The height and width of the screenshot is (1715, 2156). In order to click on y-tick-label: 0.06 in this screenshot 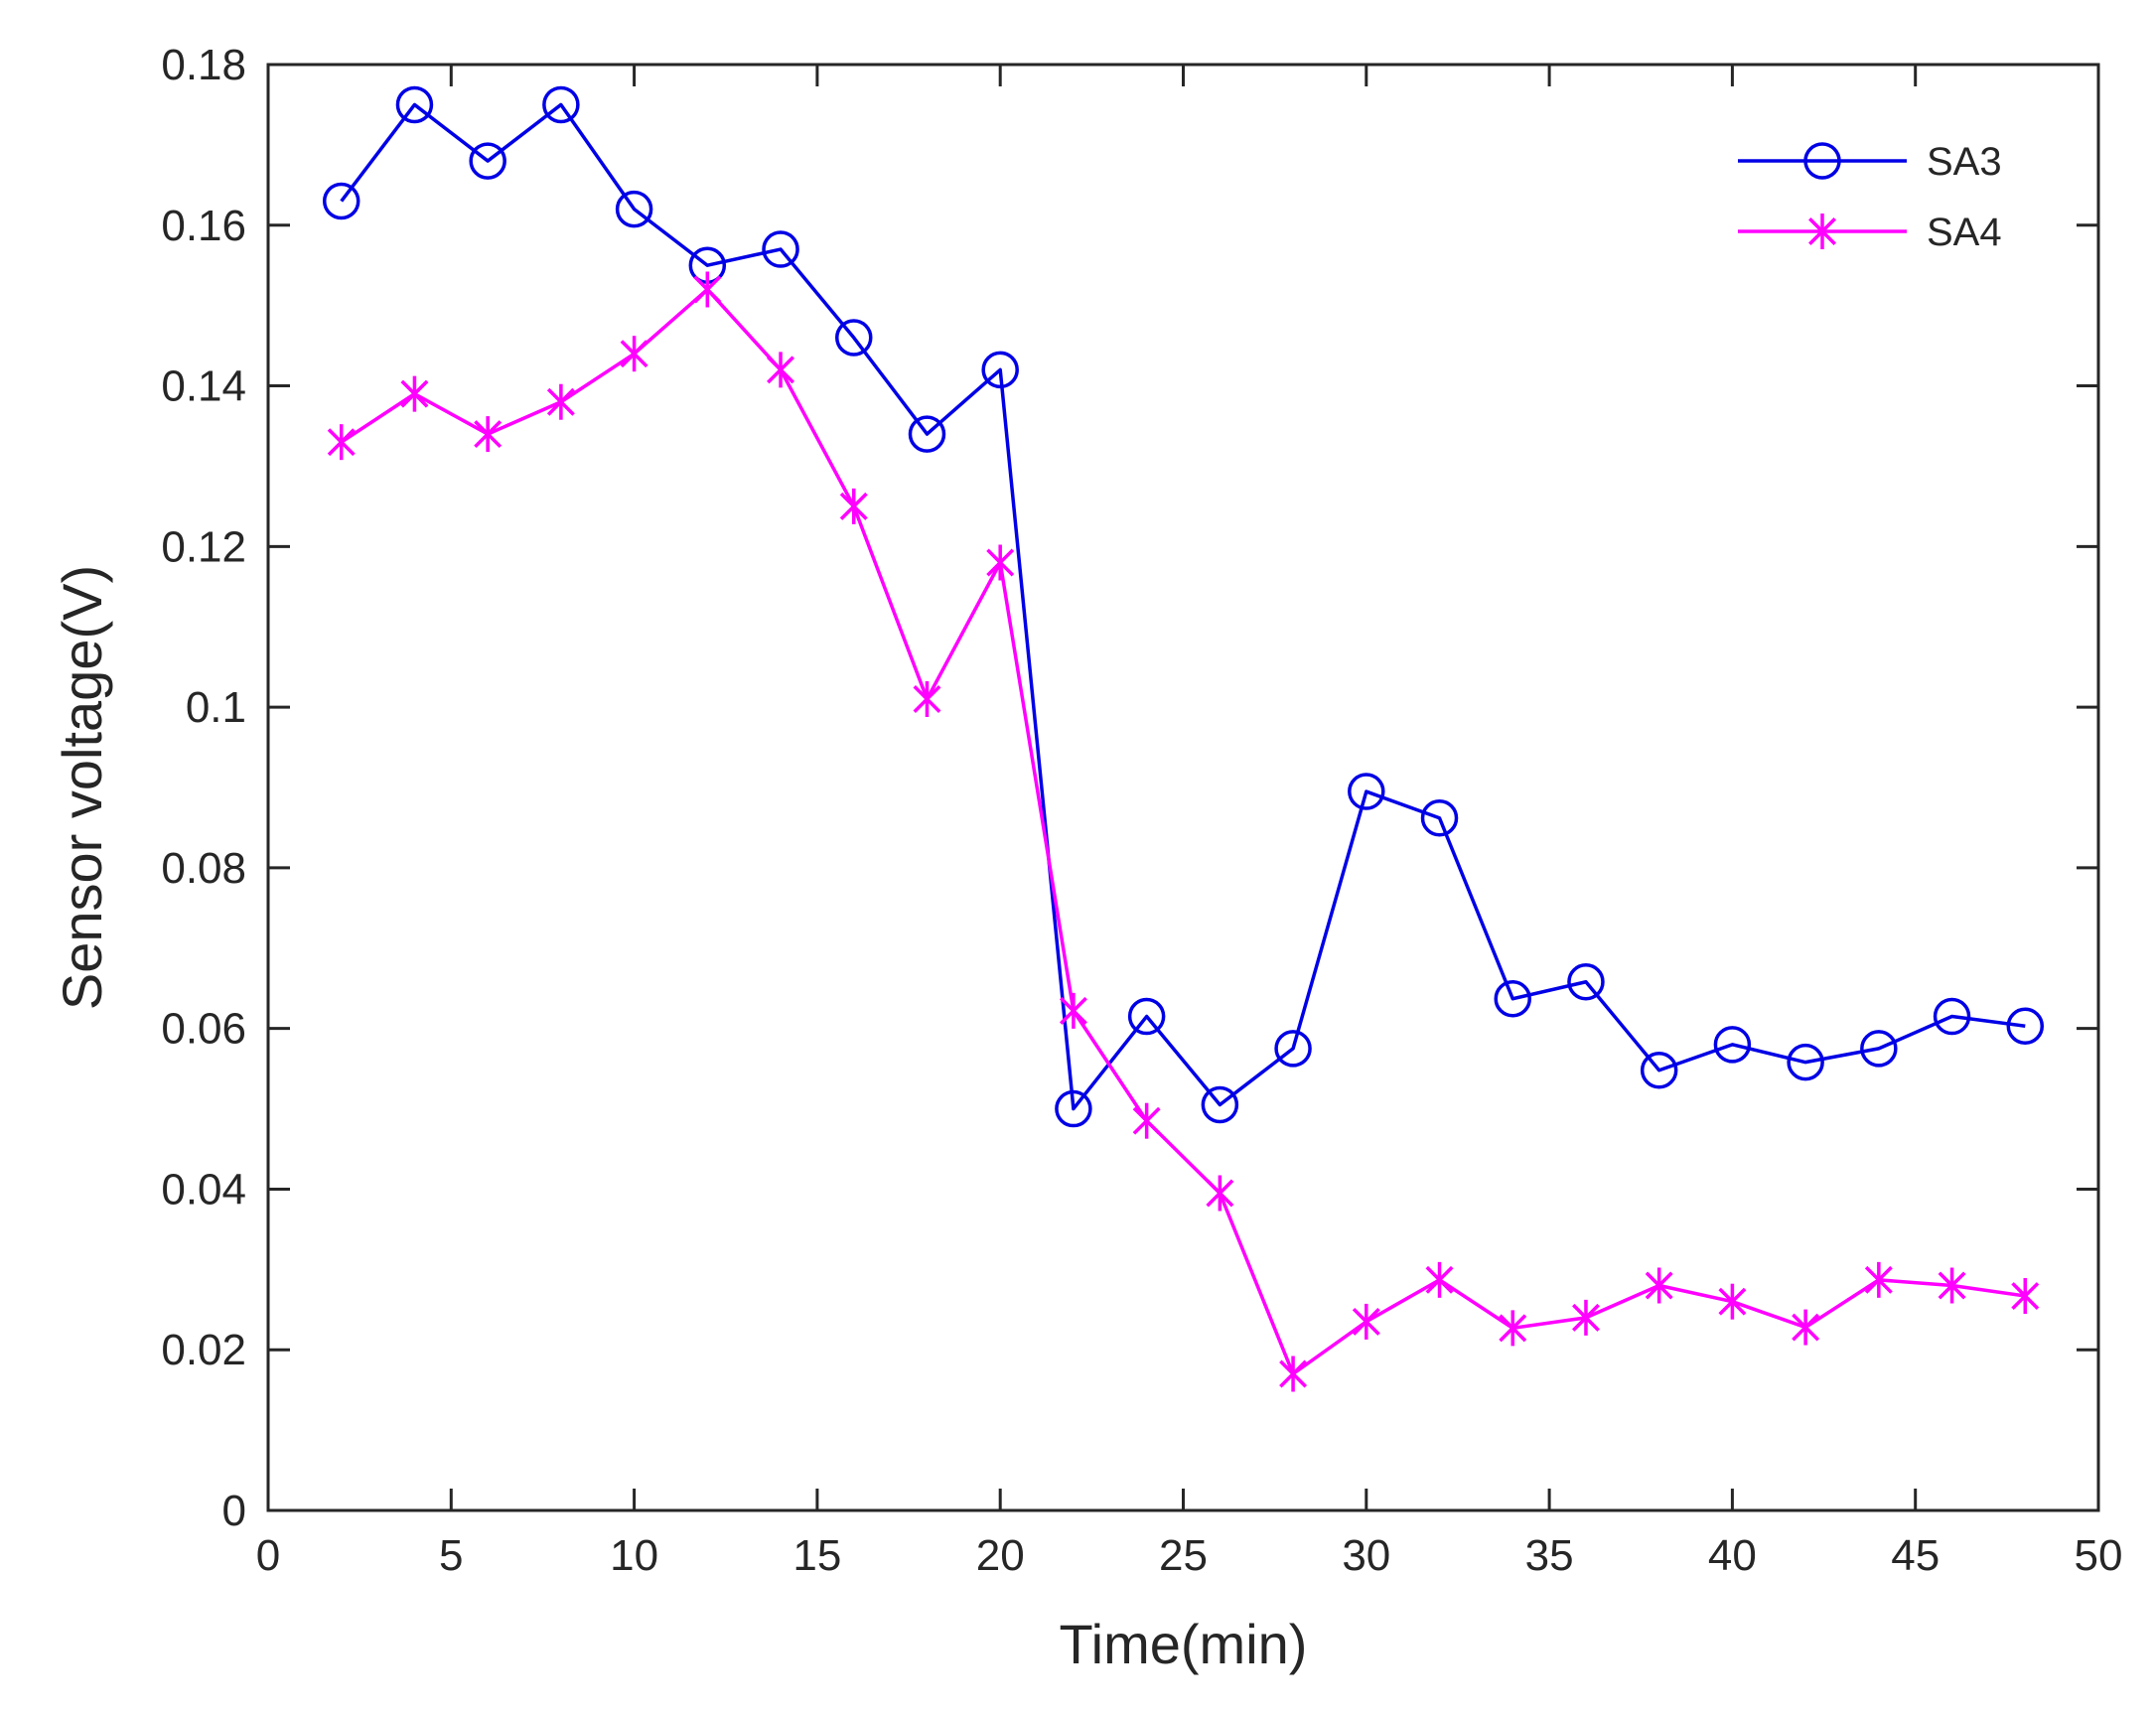, I will do `click(203, 1029)`.